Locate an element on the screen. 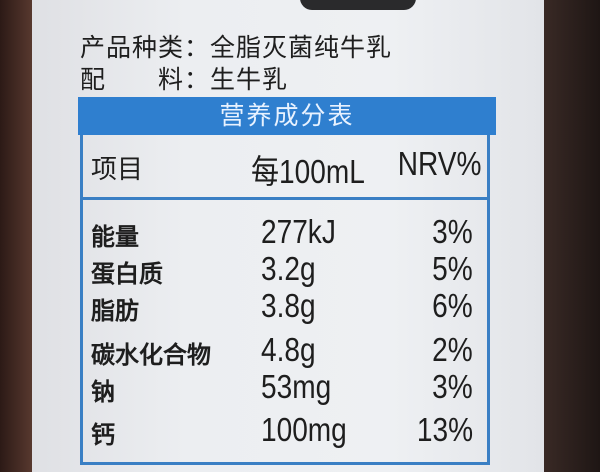 This screenshot has width=600, height=472. product-type-value: 全脂灭菌纯牛乳 is located at coordinates (301, 47).